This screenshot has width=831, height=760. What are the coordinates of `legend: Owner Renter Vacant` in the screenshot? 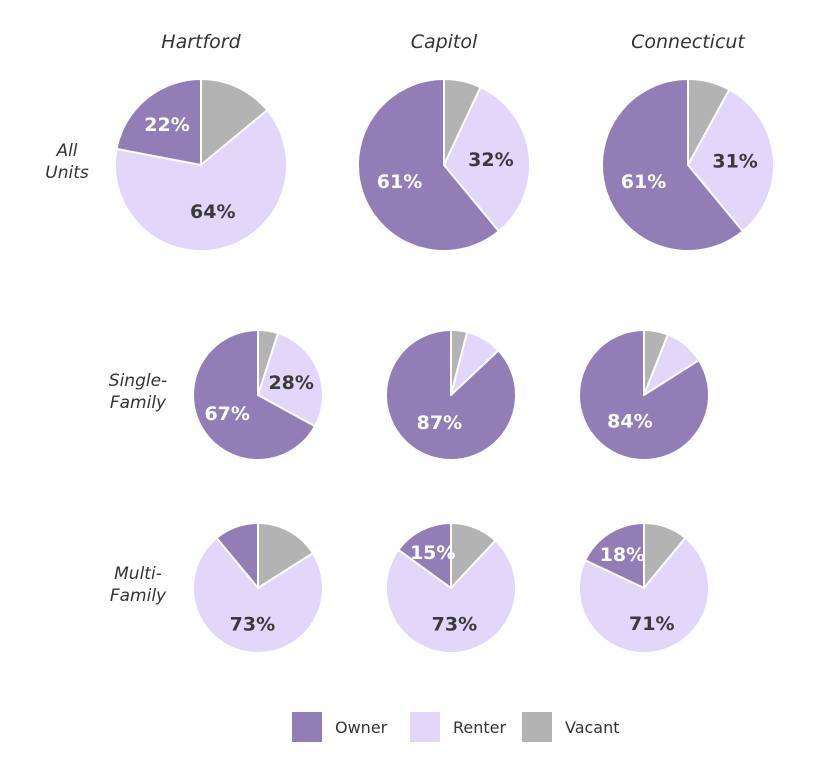 It's located at (456, 727).